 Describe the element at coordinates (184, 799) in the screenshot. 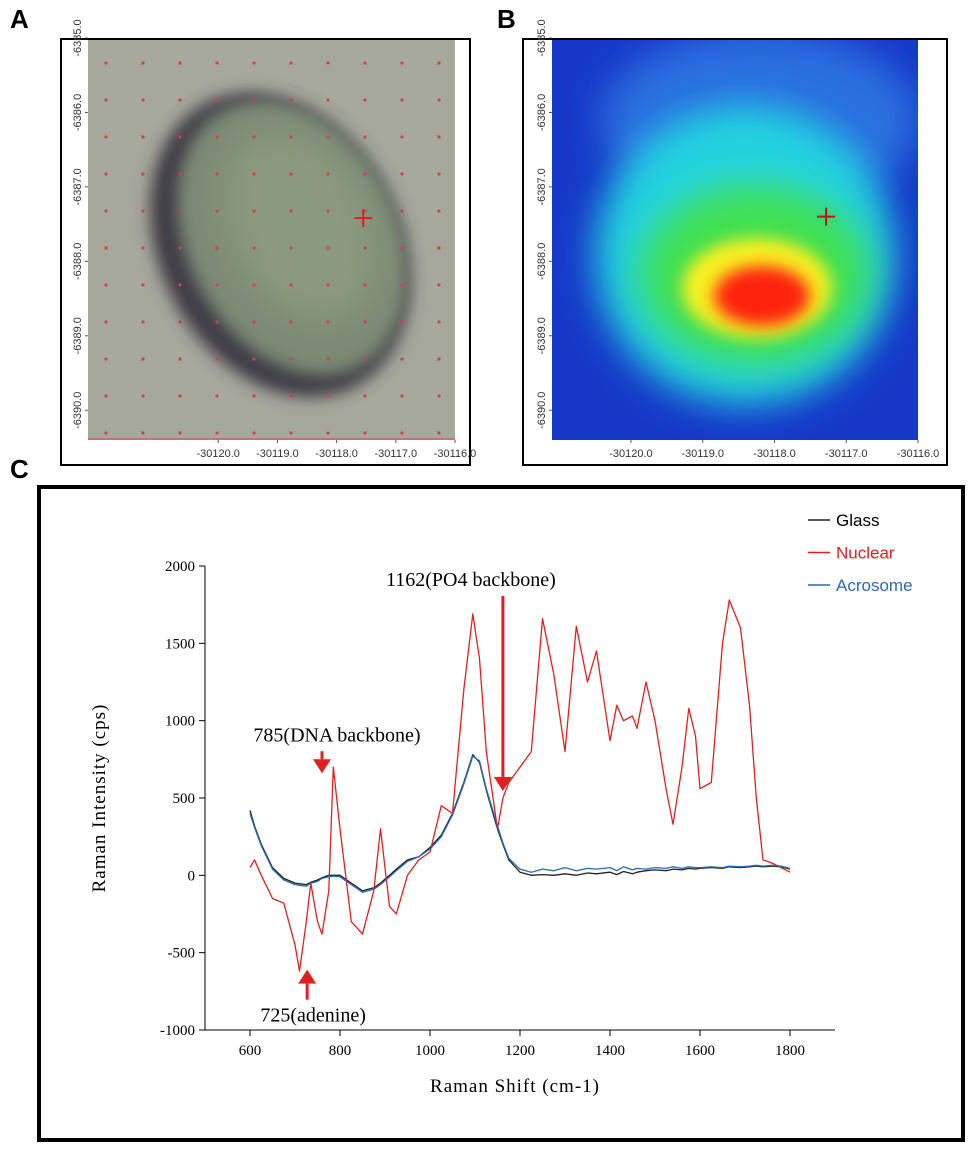

I see `y-tick-label: 500` at that location.